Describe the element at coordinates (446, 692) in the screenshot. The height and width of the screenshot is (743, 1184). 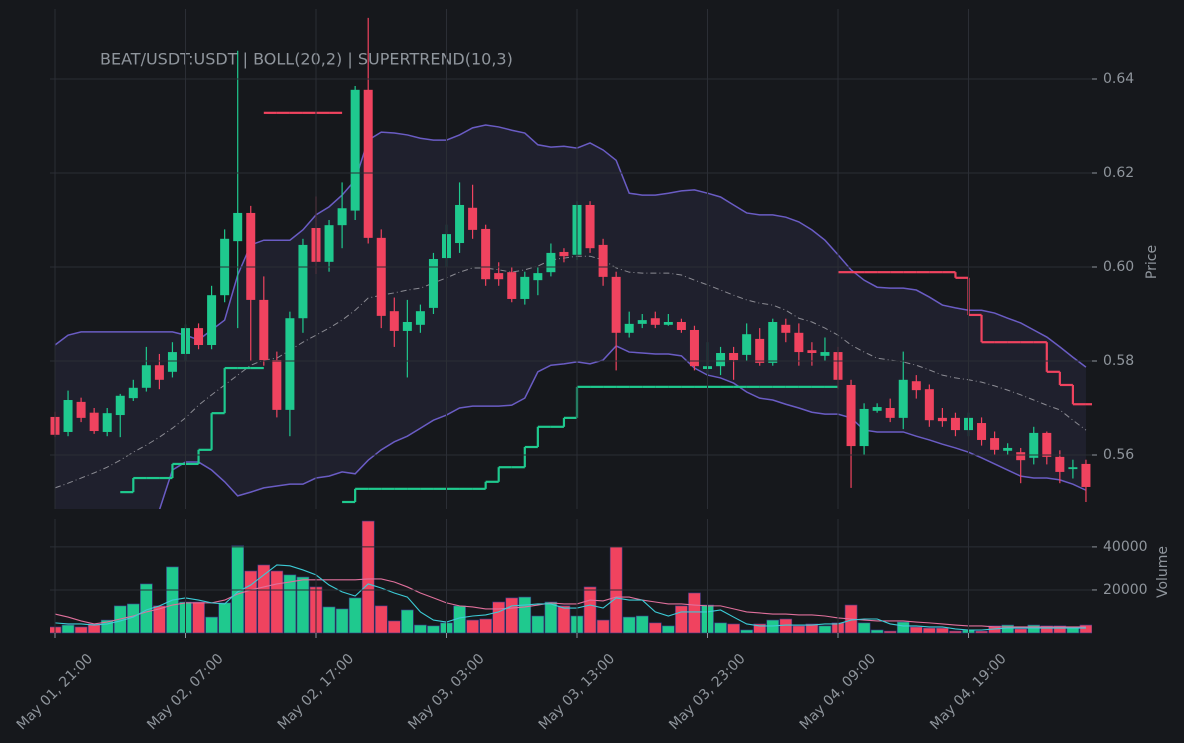
I see `x-tick-label: May 03, 03:00` at that location.